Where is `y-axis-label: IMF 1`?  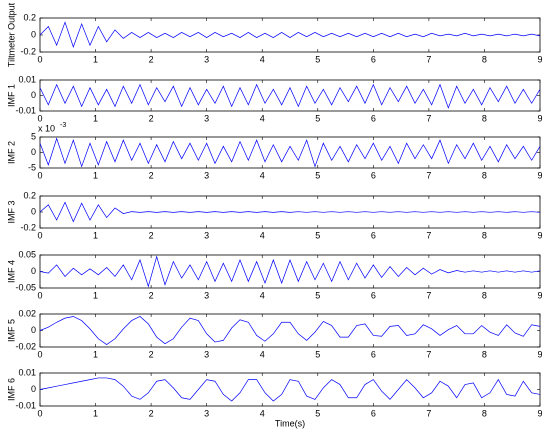 y-axis-label: IMF 1 is located at coordinates (11, 95).